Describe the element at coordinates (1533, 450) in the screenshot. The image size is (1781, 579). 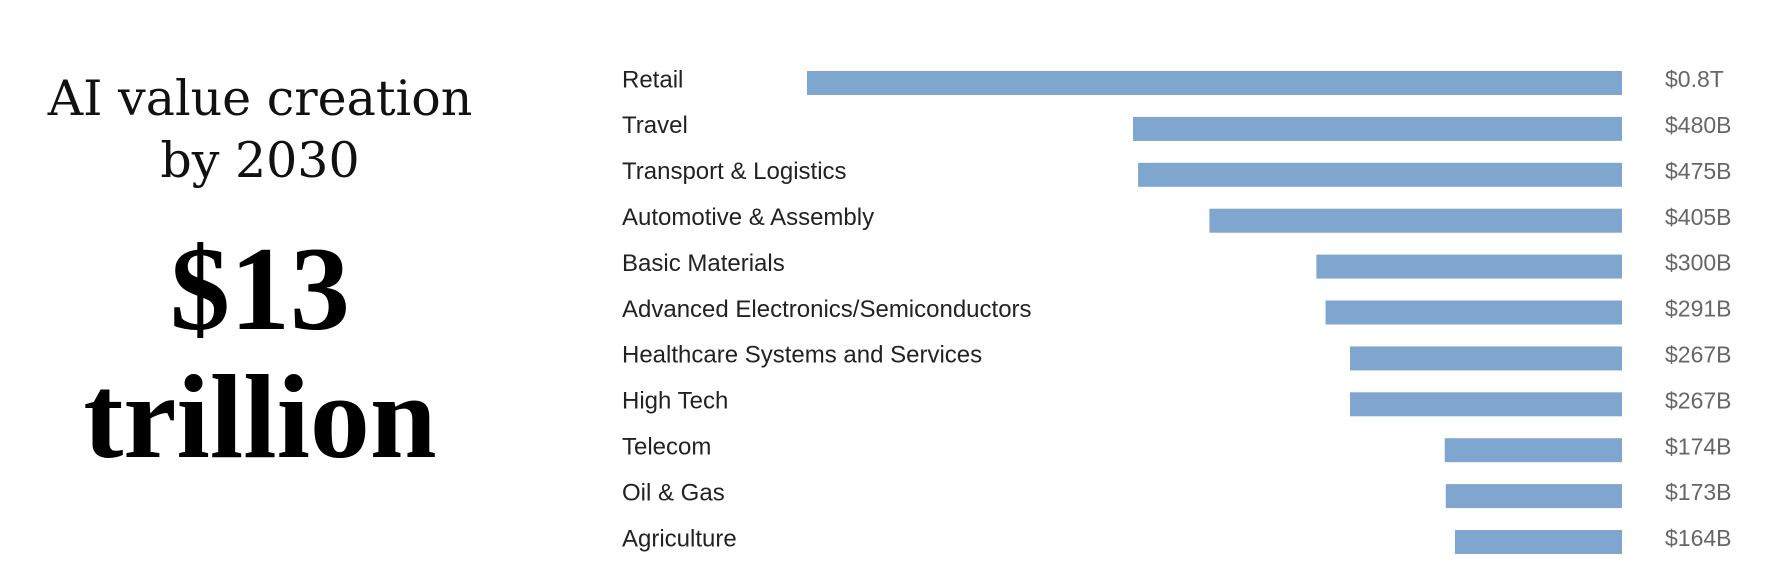
I see `bar-telecom` at that location.